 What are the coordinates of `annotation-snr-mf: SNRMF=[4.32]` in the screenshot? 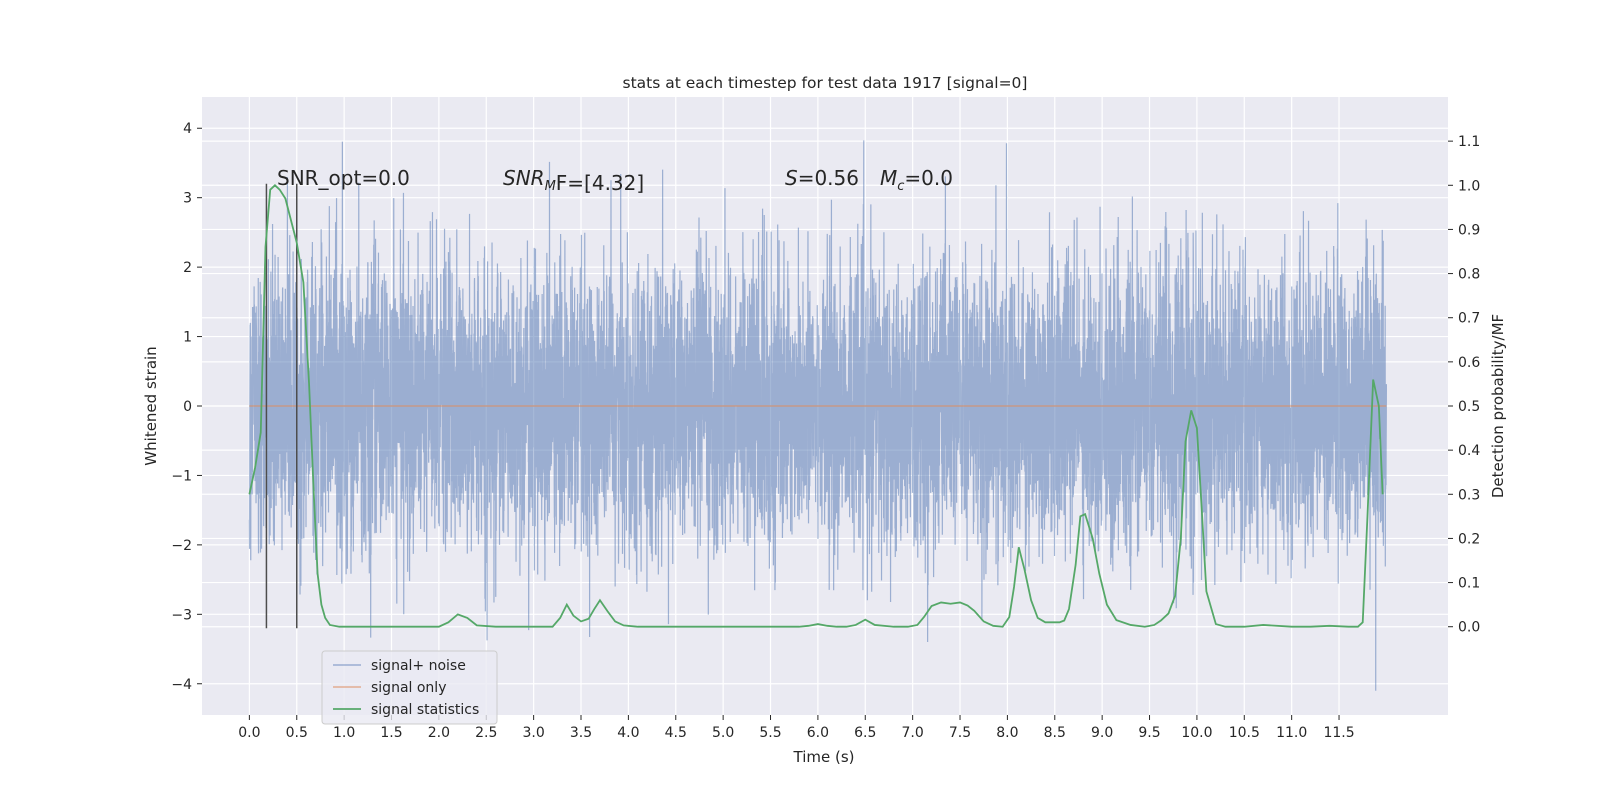 It's located at (573, 180).